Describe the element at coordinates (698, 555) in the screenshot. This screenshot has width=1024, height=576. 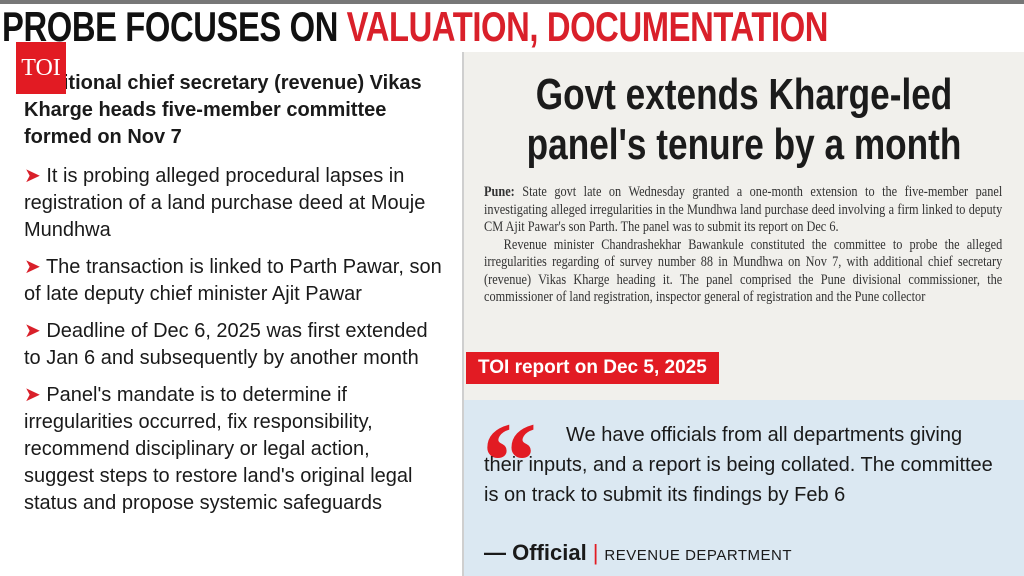
I see `quote-department: REVENUE DEPARTMENT` at that location.